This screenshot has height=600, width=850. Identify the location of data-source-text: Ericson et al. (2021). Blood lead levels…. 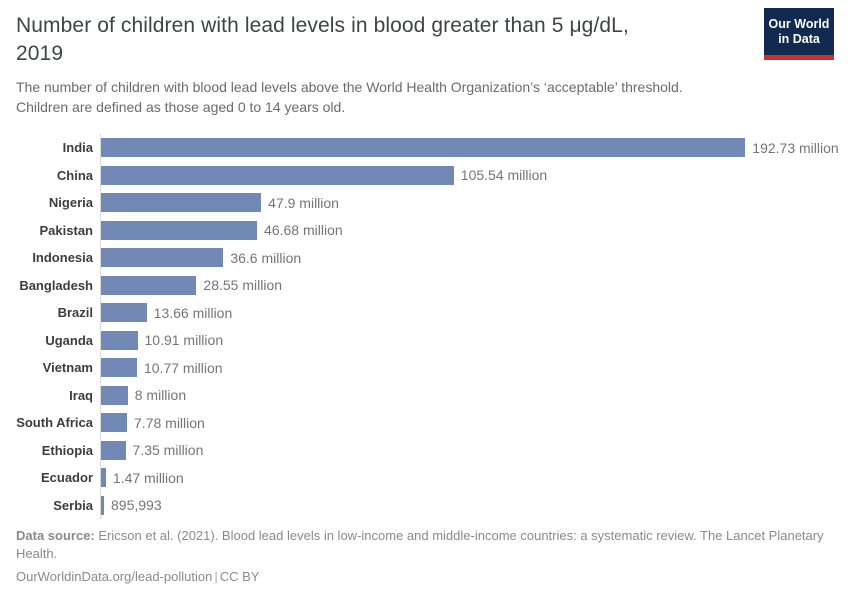
(420, 544).